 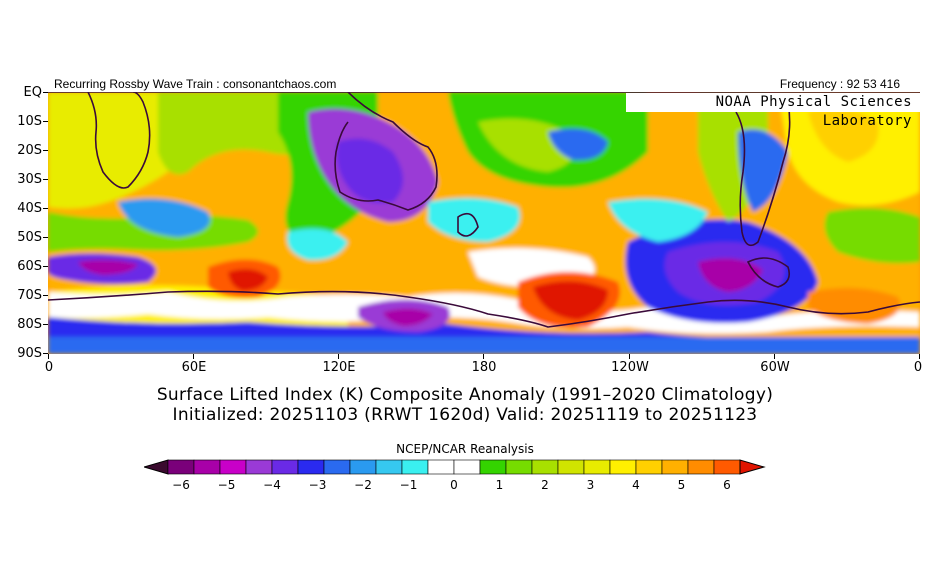 I want to click on y-label-40s: 40S, so click(x=29, y=208).